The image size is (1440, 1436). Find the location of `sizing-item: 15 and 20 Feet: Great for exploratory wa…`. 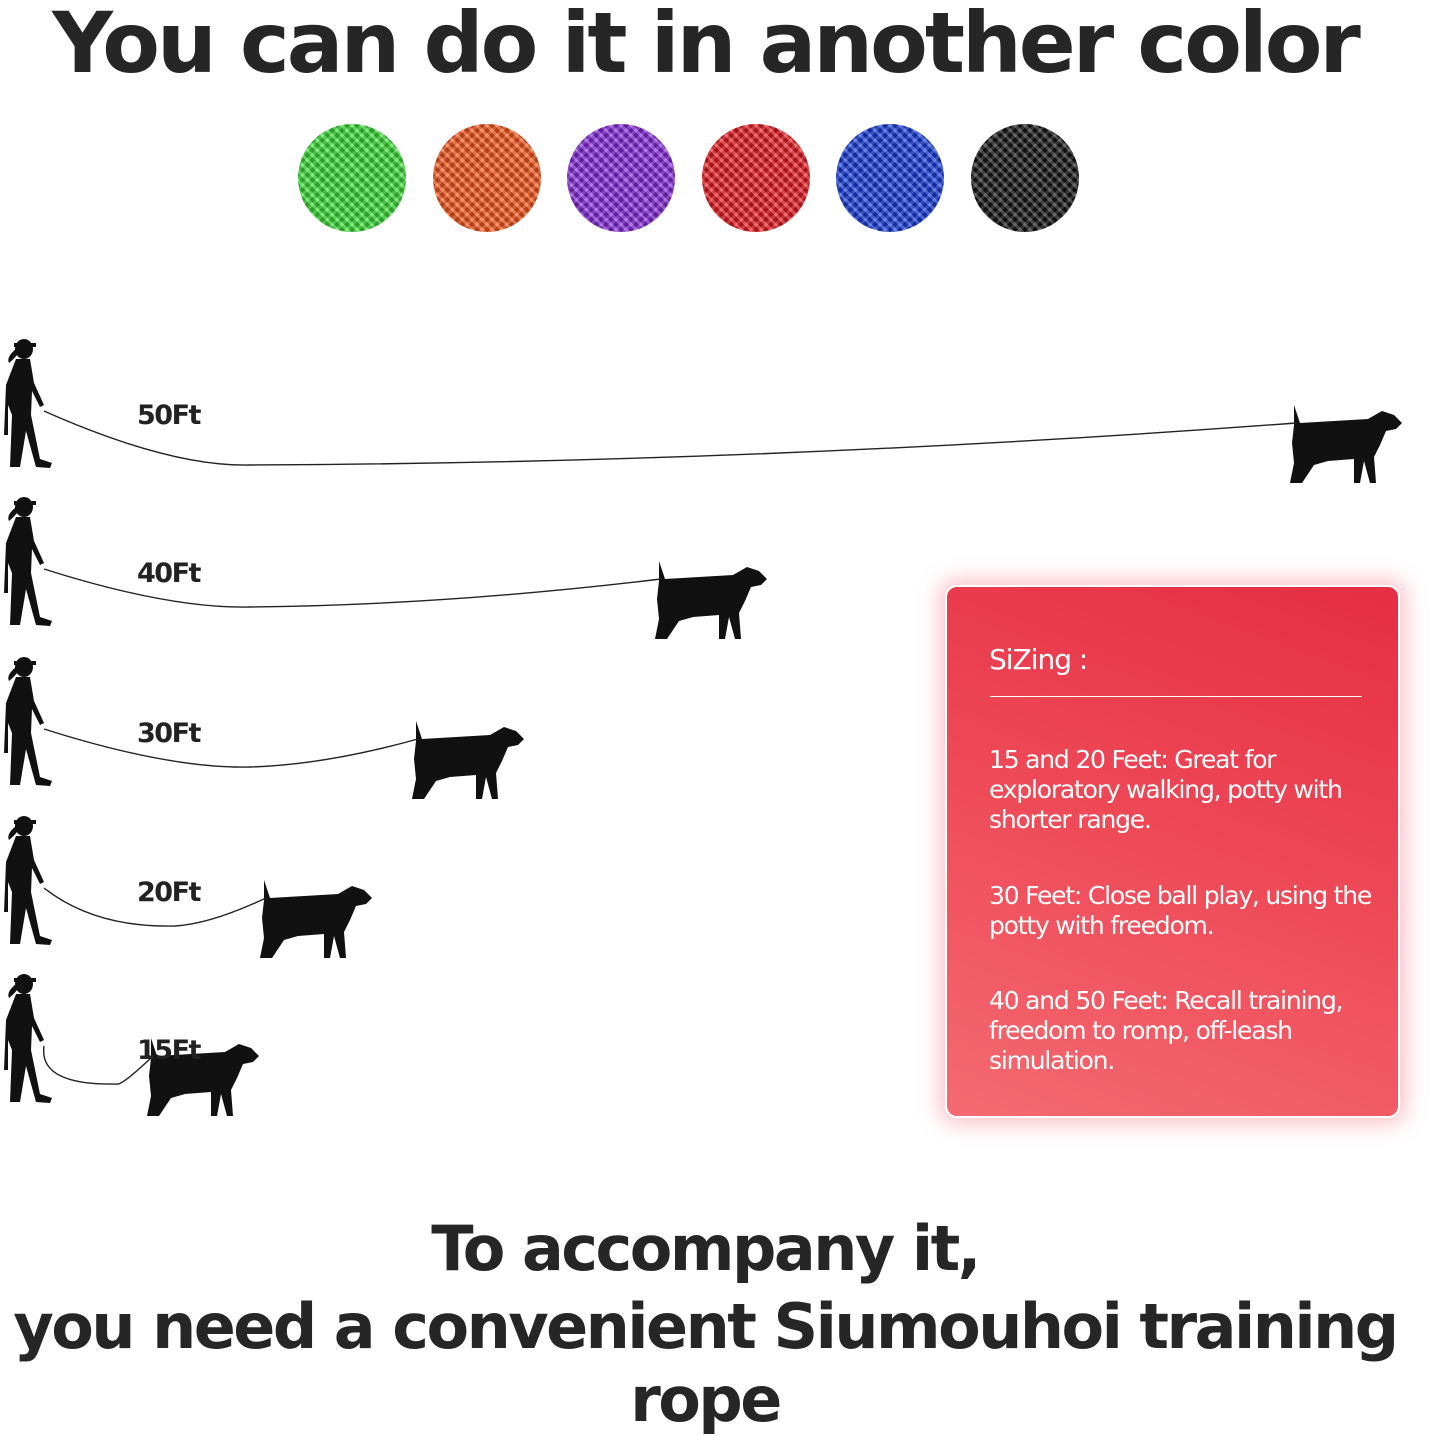

sizing-item: 15 and 20 Feet: Great for exploratory wa… is located at coordinates (1166, 789).